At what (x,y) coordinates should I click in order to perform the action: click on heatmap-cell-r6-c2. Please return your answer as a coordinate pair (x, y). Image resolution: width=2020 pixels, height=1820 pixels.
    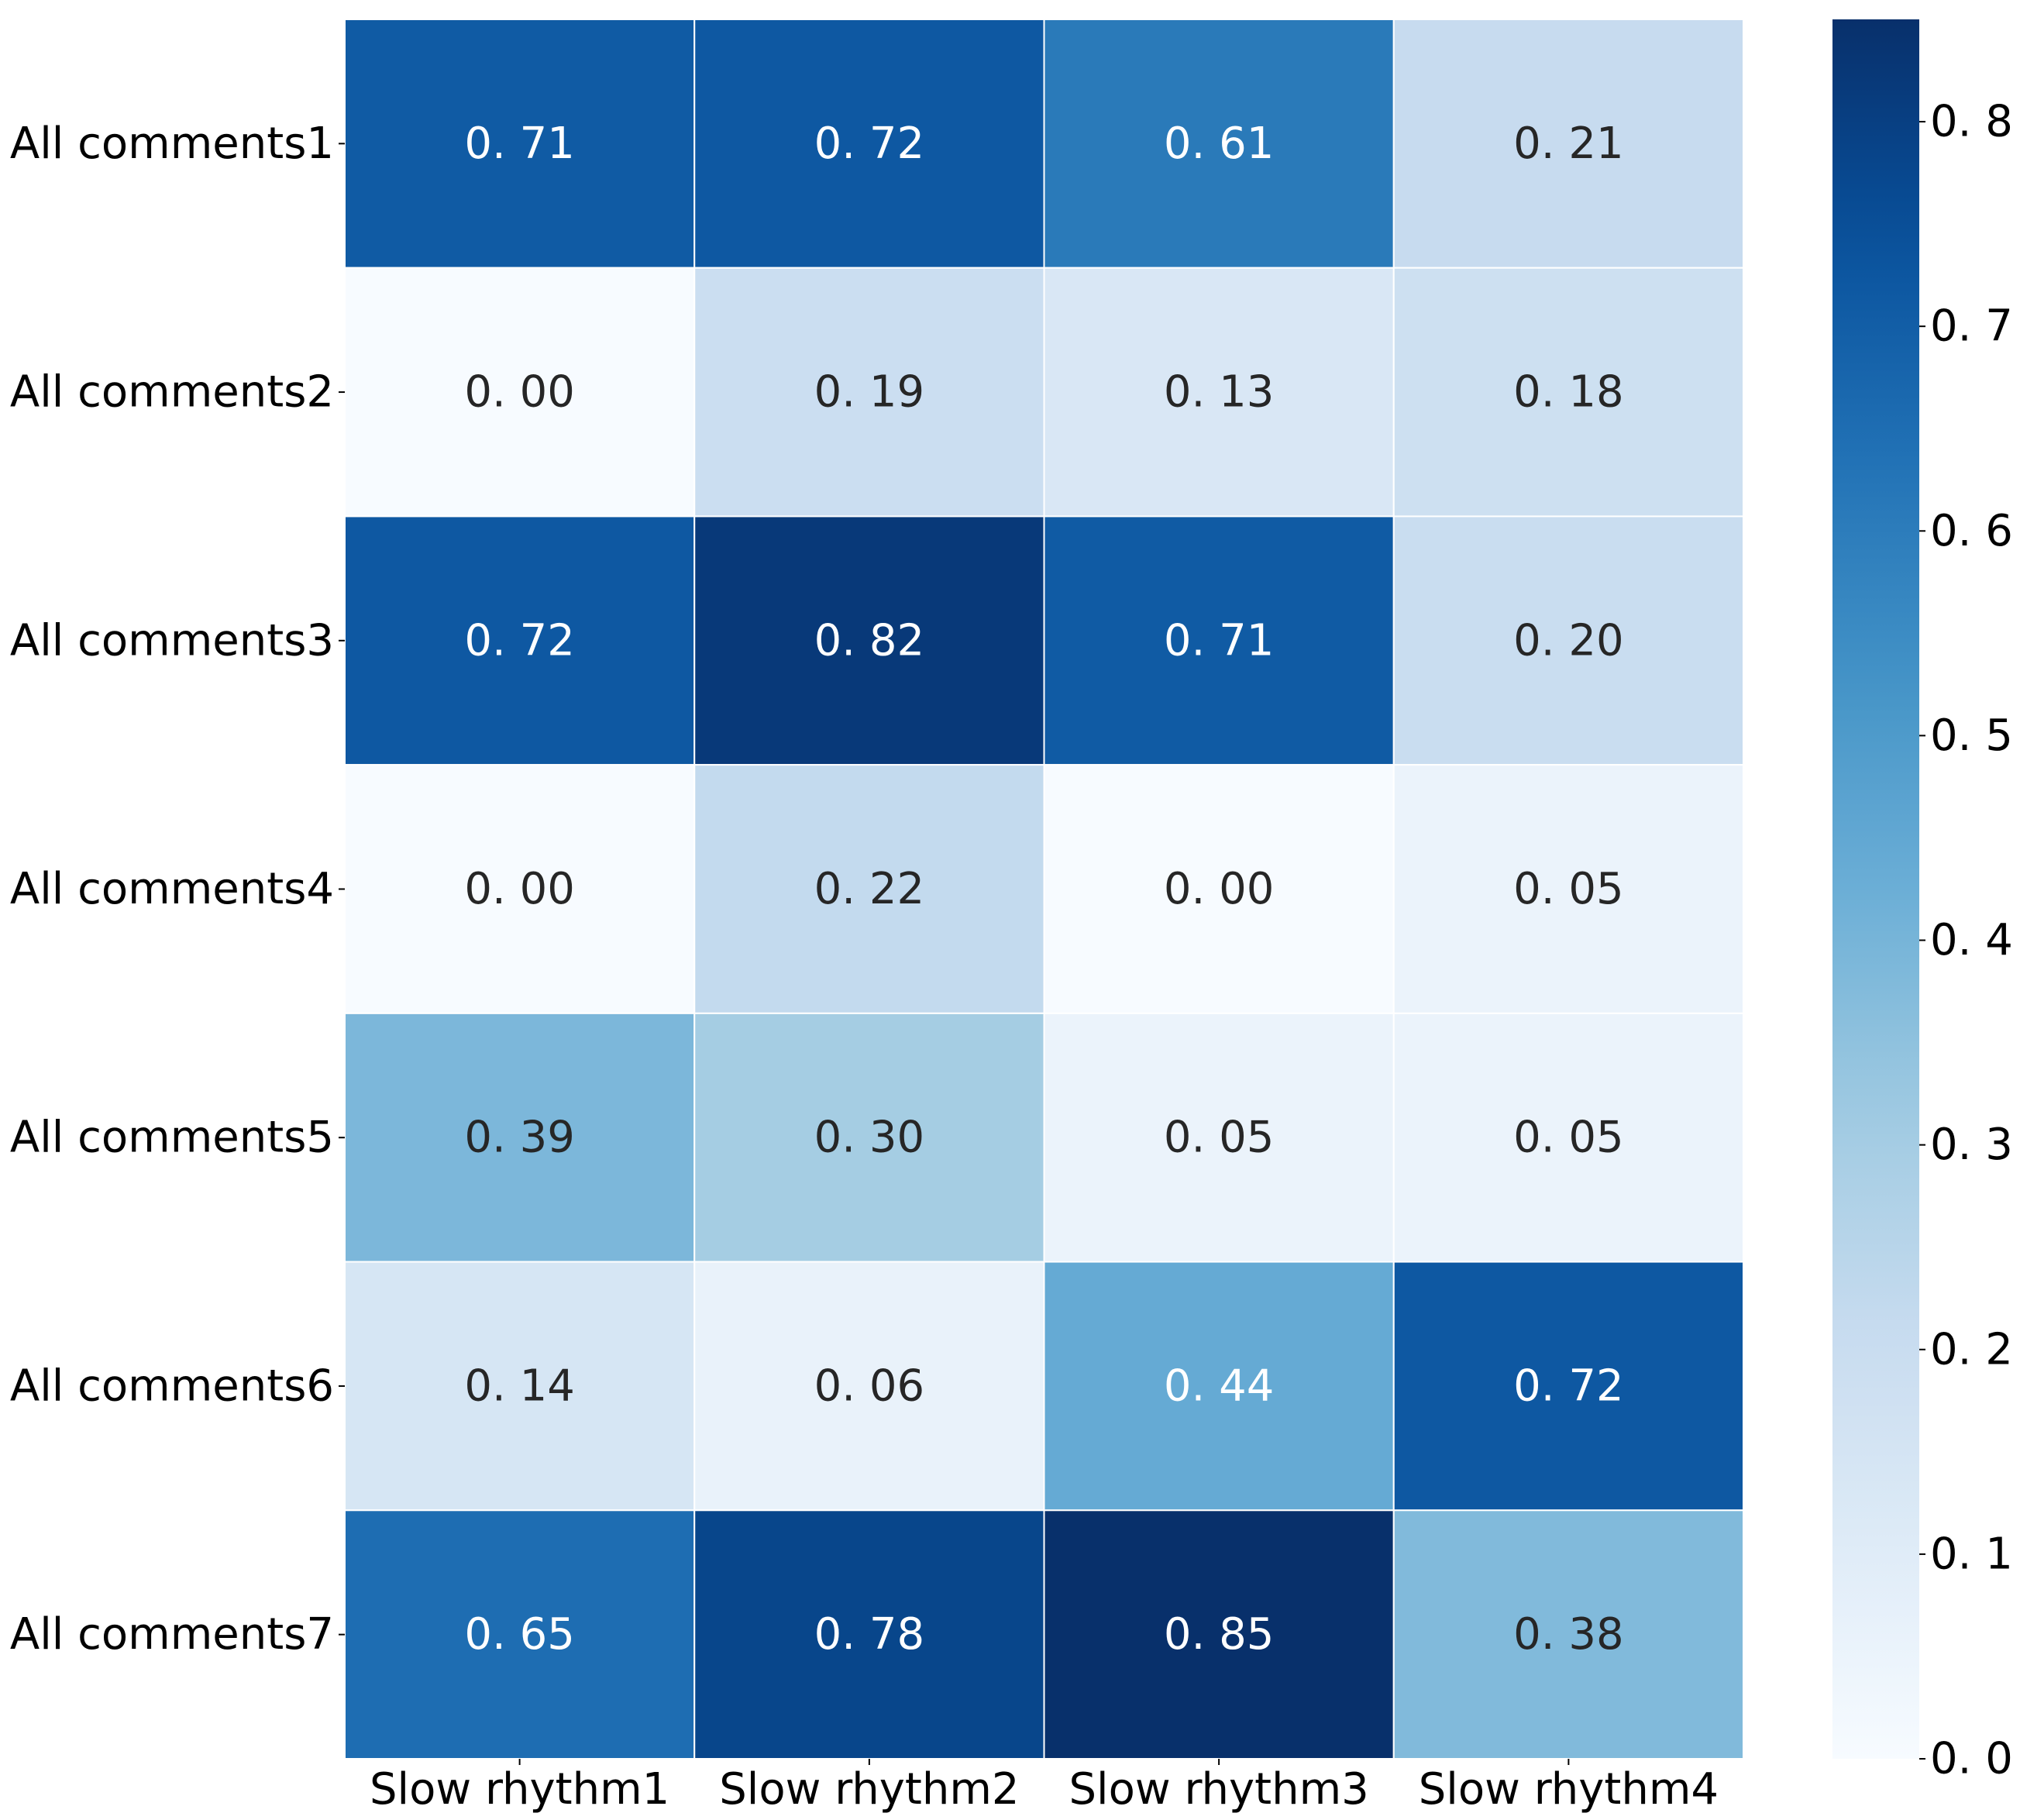
    Looking at the image, I should click on (869, 1386).